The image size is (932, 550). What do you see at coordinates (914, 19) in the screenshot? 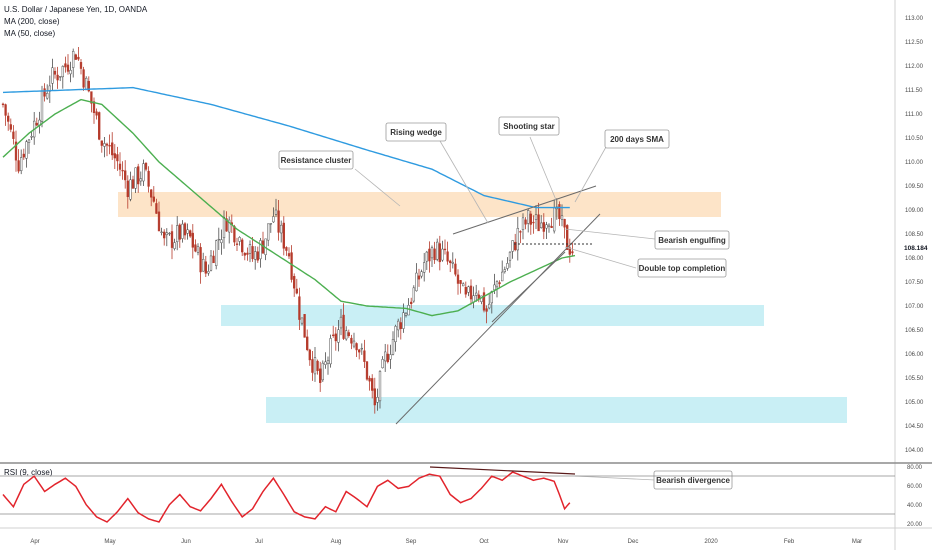
I see `price-tick-label: 113.00` at bounding box center [914, 19].